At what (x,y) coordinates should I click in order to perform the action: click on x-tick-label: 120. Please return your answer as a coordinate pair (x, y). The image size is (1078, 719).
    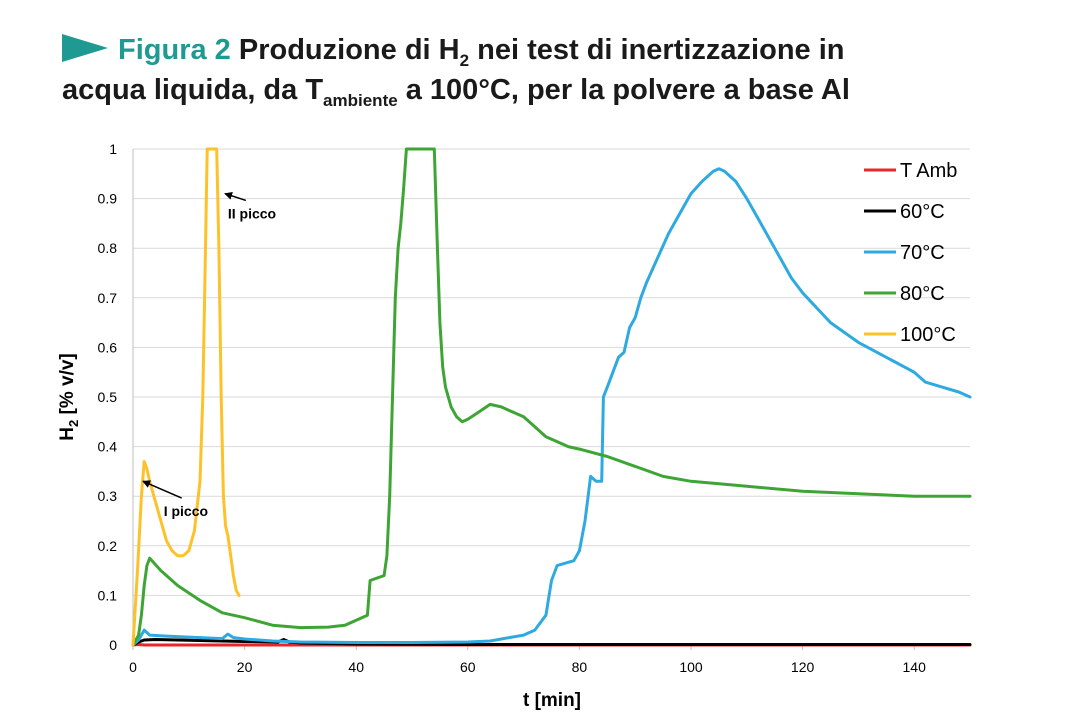
    Looking at the image, I should click on (803, 667).